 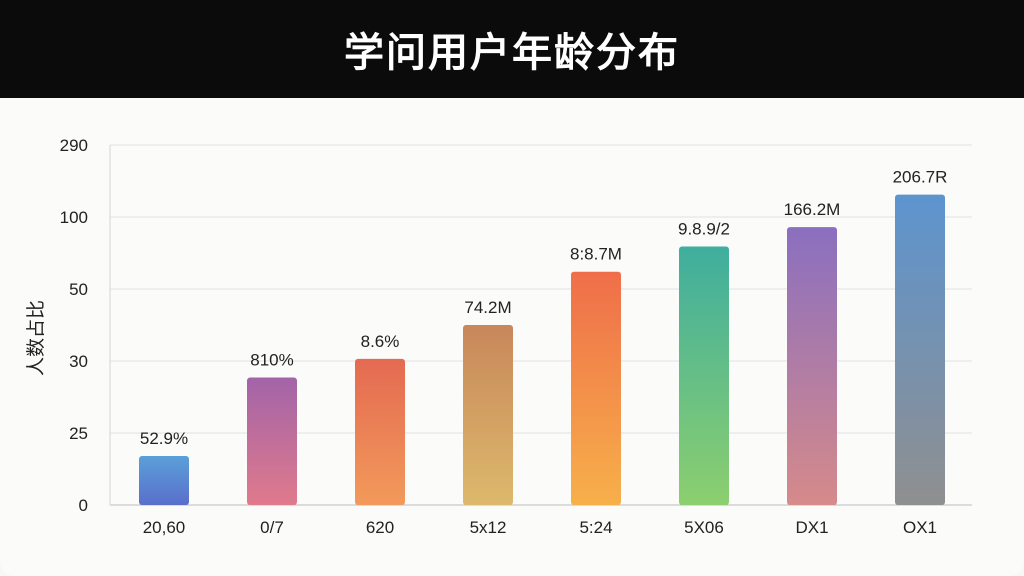 I want to click on bar-data-label: 9.8.9/2, so click(x=704, y=229).